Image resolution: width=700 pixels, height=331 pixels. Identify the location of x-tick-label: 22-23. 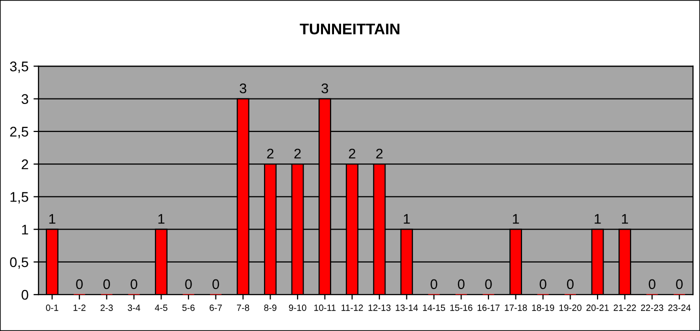
(652, 307).